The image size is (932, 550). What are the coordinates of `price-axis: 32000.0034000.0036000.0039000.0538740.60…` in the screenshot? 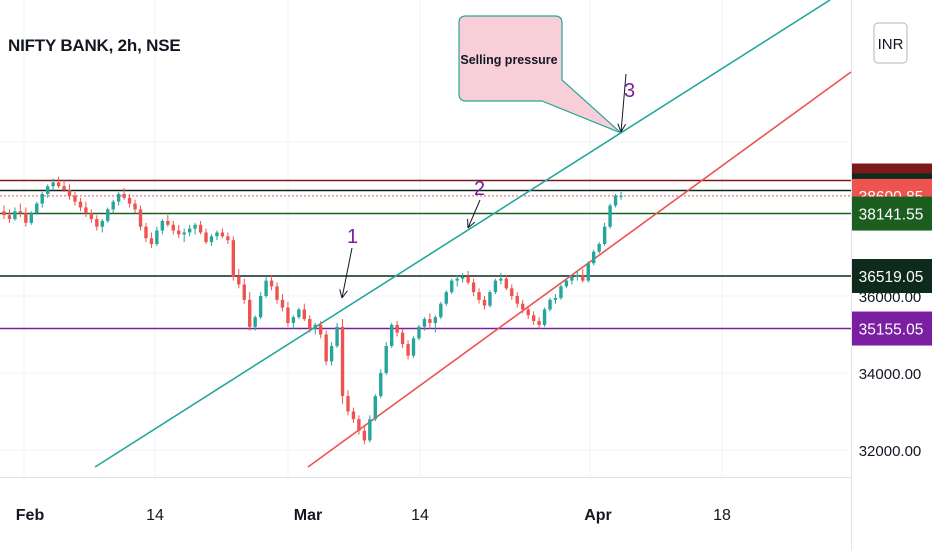 It's located at (892, 241).